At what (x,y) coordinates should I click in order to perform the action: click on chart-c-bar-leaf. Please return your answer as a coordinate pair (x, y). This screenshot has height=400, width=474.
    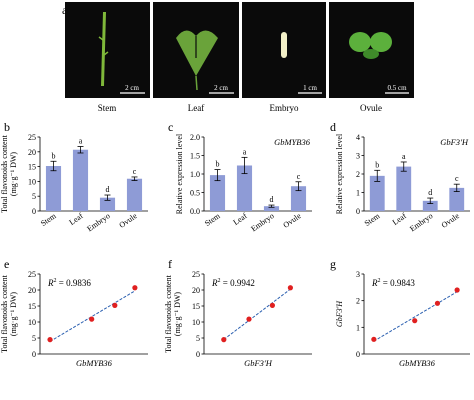
    Looking at the image, I should click on (244, 188).